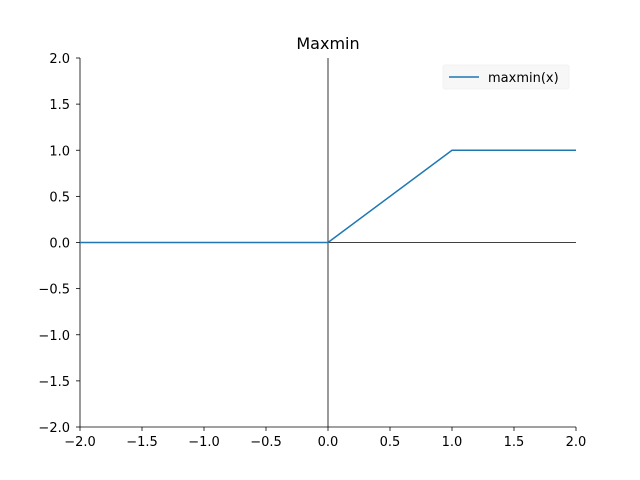 This screenshot has height=480, width=640. What do you see at coordinates (54, 290) in the screenshot?
I see `y-tick-label: −0.5` at bounding box center [54, 290].